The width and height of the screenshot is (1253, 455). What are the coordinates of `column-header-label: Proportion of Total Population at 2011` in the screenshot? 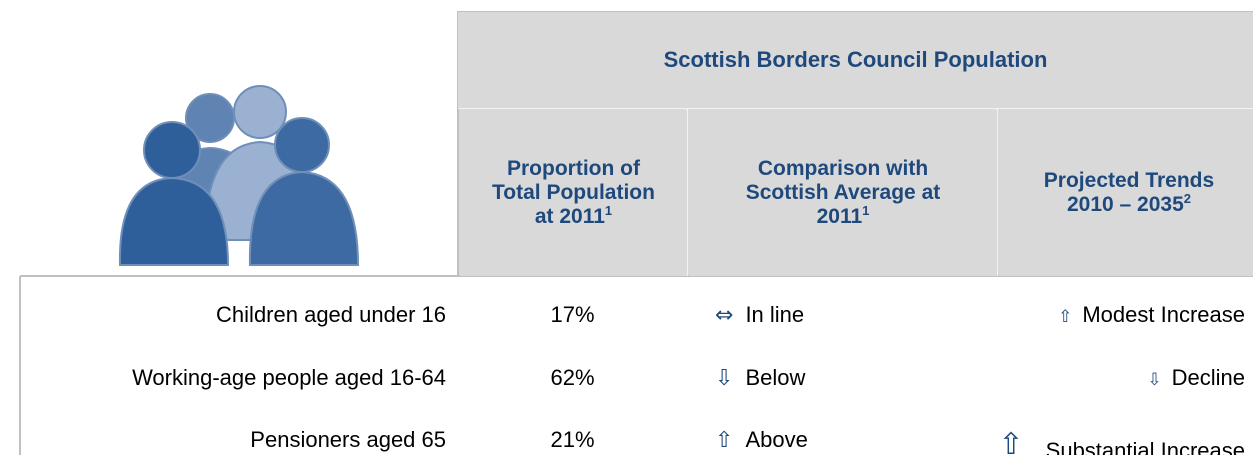 It's located at (573, 192).